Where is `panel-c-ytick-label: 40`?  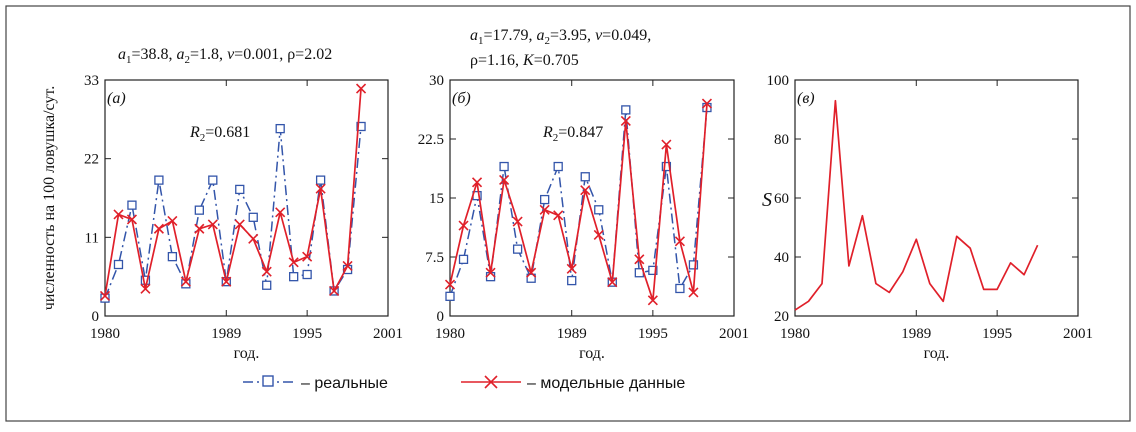 panel-c-ytick-label: 40 is located at coordinates (781, 258).